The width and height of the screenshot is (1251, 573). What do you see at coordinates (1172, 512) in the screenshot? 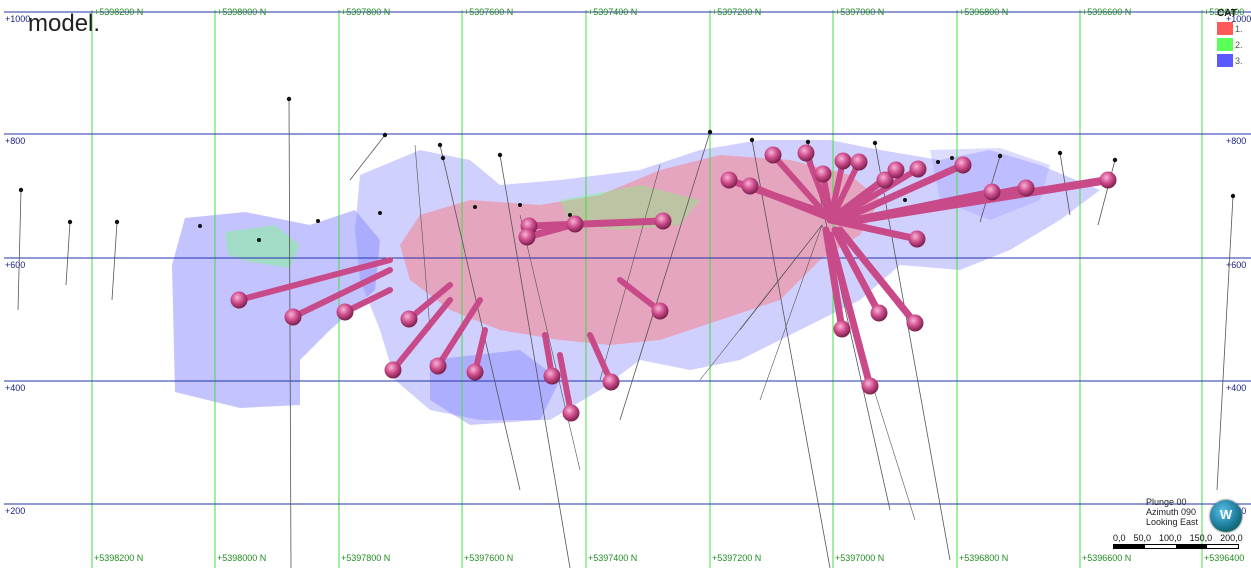
I see `view-orientation: Plunge 00 Azimuth 090 Looking East` at bounding box center [1172, 512].